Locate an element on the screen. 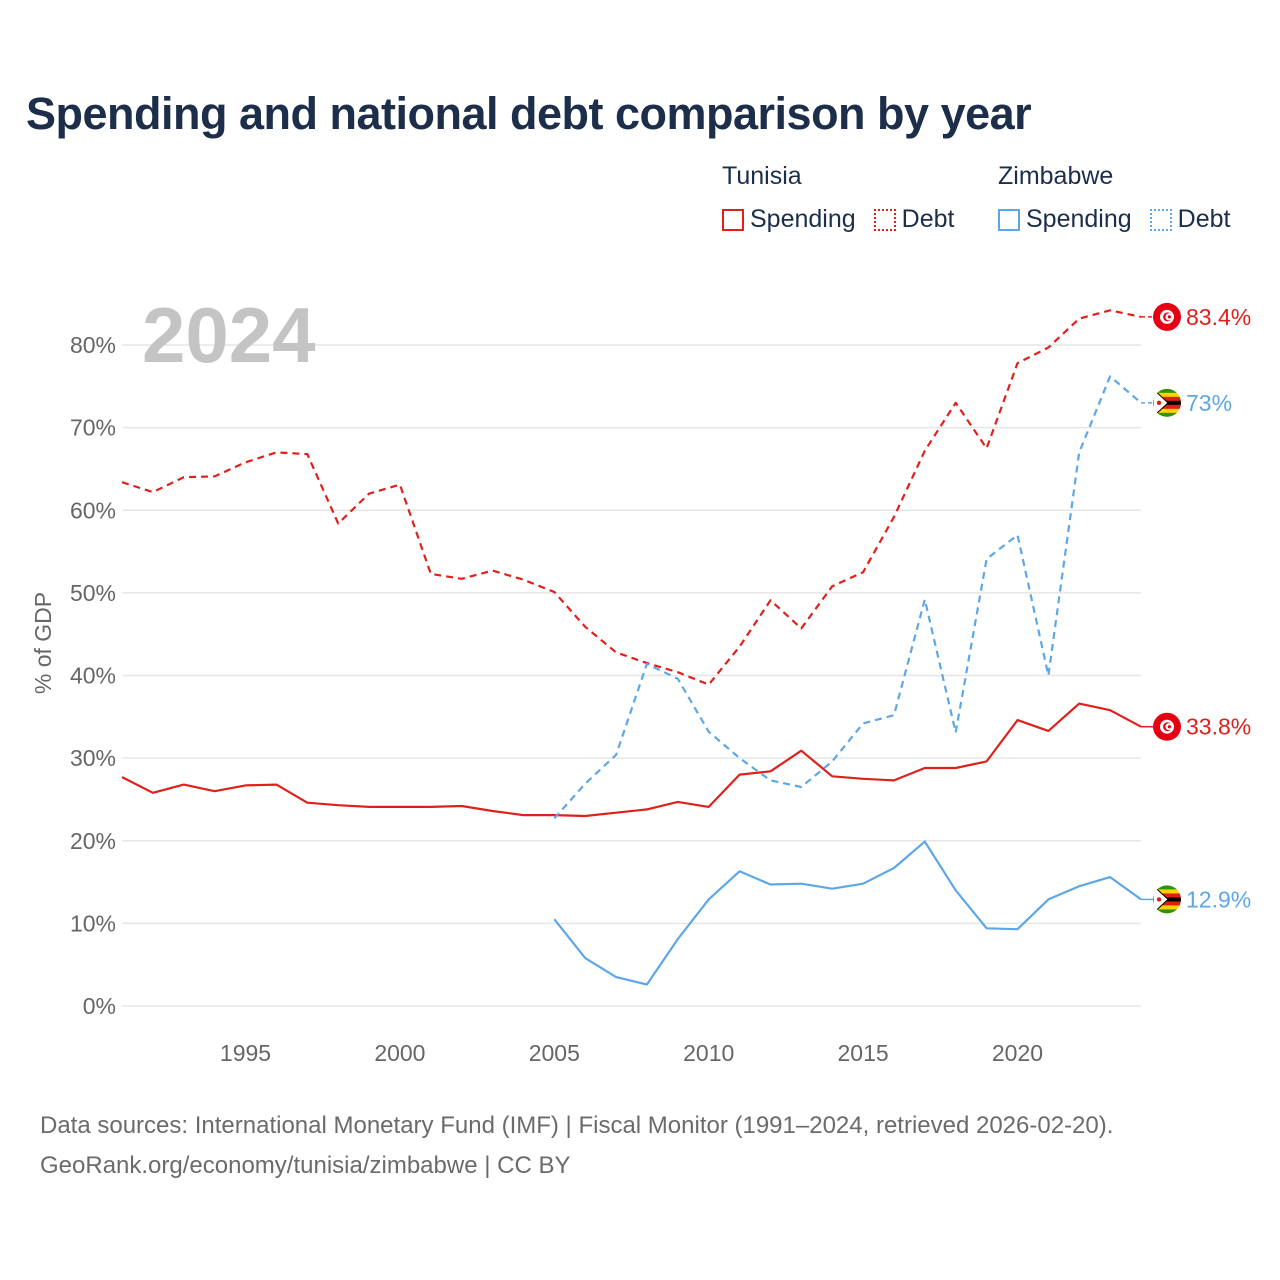 The image size is (1280, 1280). x-tick-label: 2010 is located at coordinates (708, 1053).